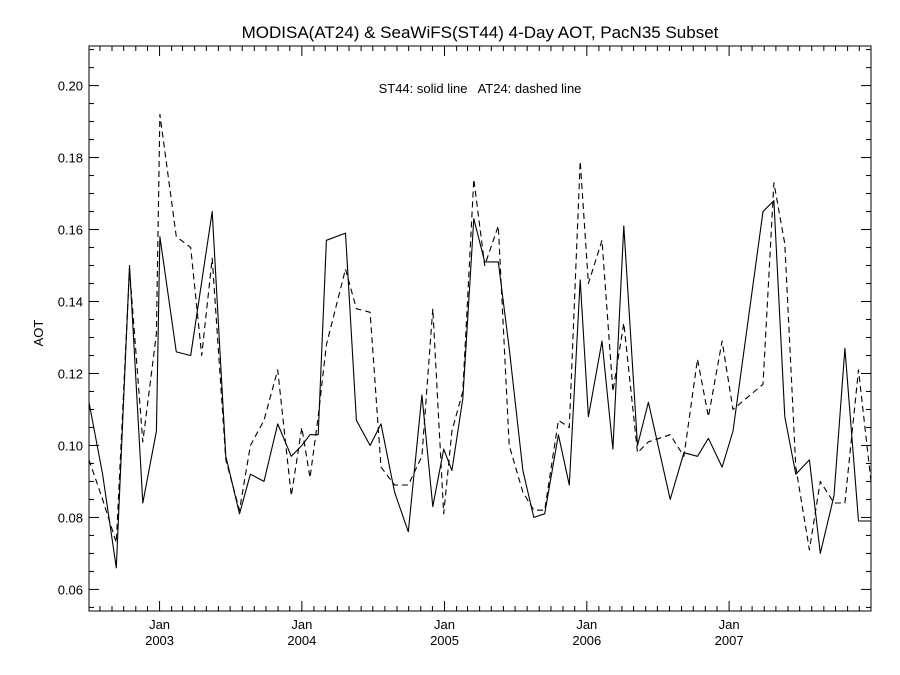  Describe the element at coordinates (586, 640) in the screenshot. I see `x-tick-year-label: 2006` at that location.